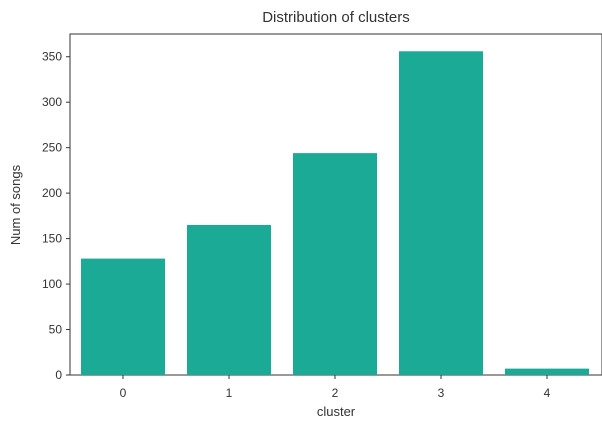 The image size is (602, 434). Describe the element at coordinates (52, 102) in the screenshot. I see `y-tick-label: 300` at that location.